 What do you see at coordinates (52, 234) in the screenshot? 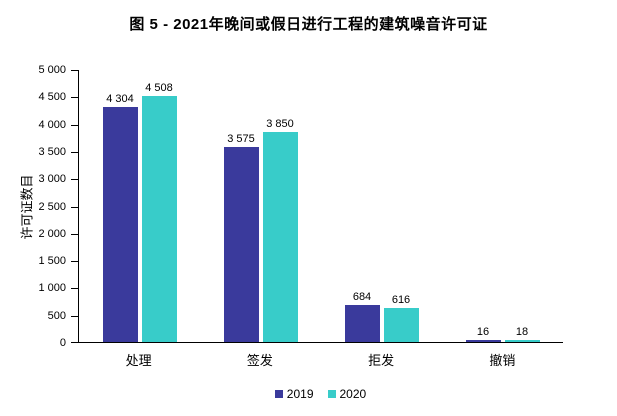
I see `y-tick-label: 2 000` at bounding box center [52, 234].